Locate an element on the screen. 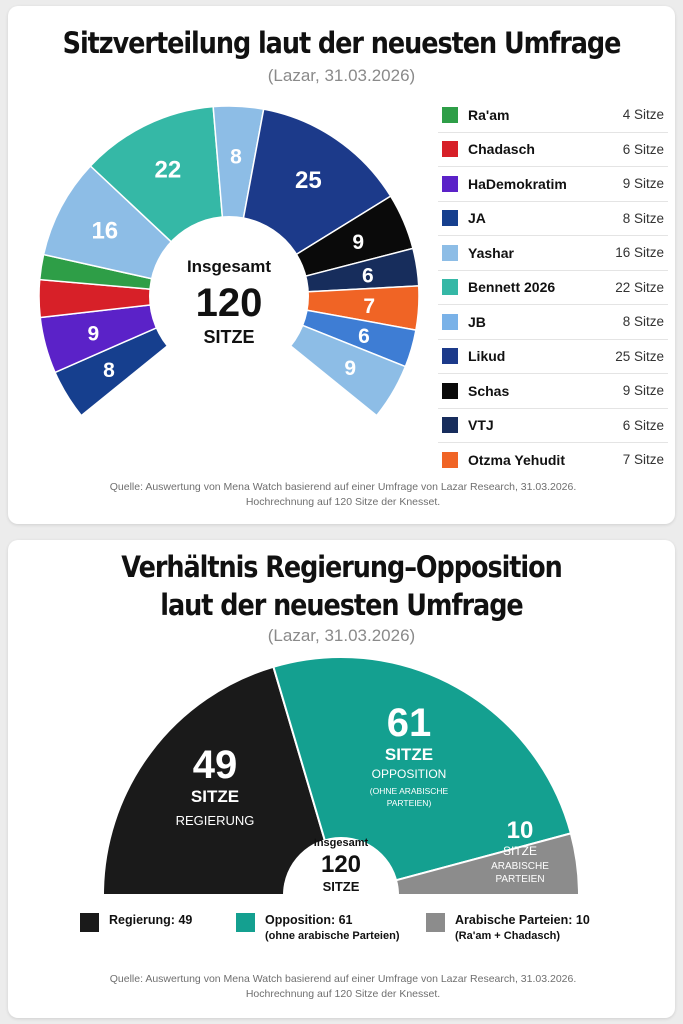  legend-party-name: JA is located at coordinates (477, 218).